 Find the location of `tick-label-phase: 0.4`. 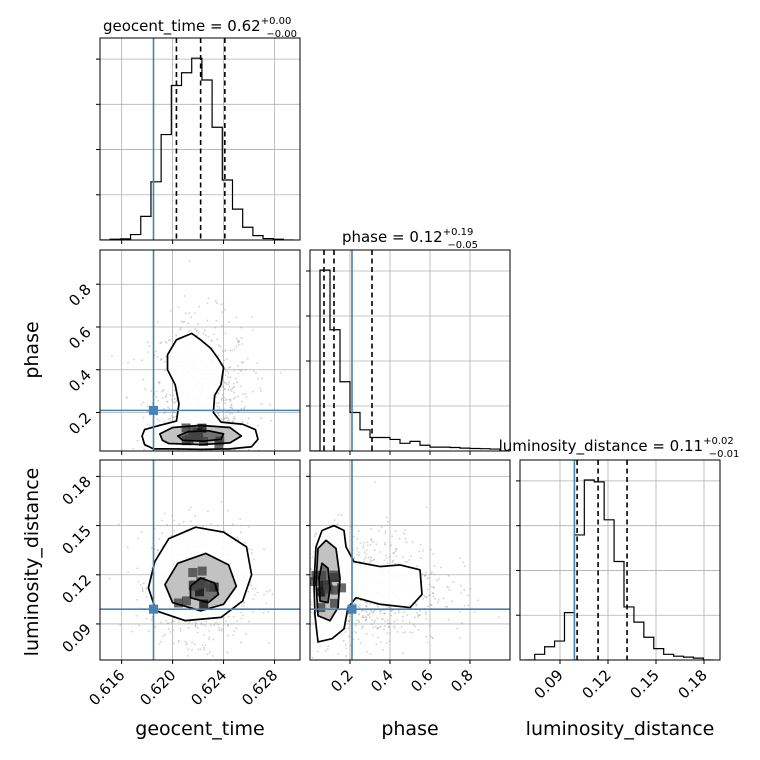

tick-label-phase: 0.4 is located at coordinates (80, 381).